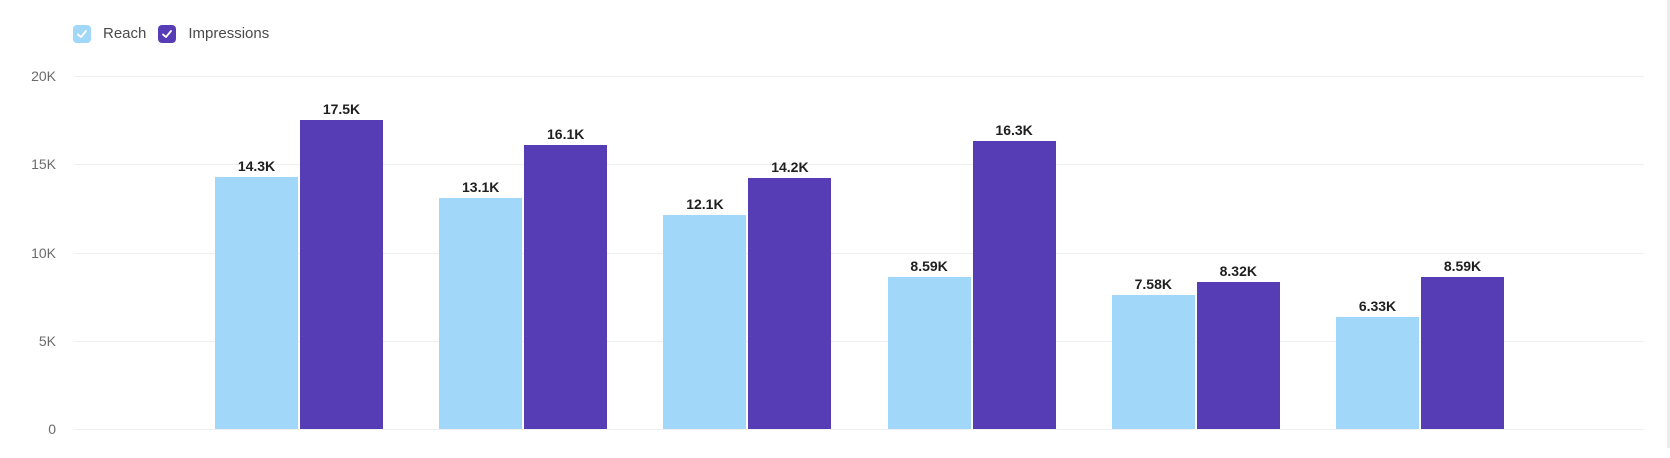 The height and width of the screenshot is (458, 1670). I want to click on y-axis-tick-label: 5K, so click(47, 340).